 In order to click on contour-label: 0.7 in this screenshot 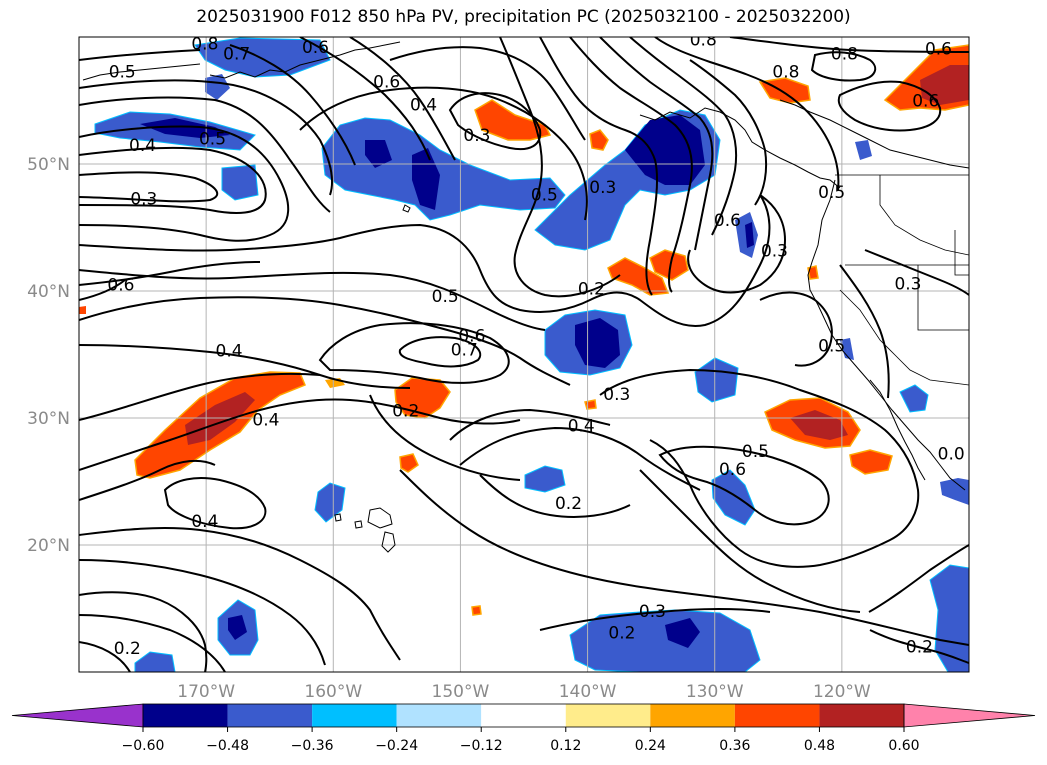, I will do `click(464, 350)`.